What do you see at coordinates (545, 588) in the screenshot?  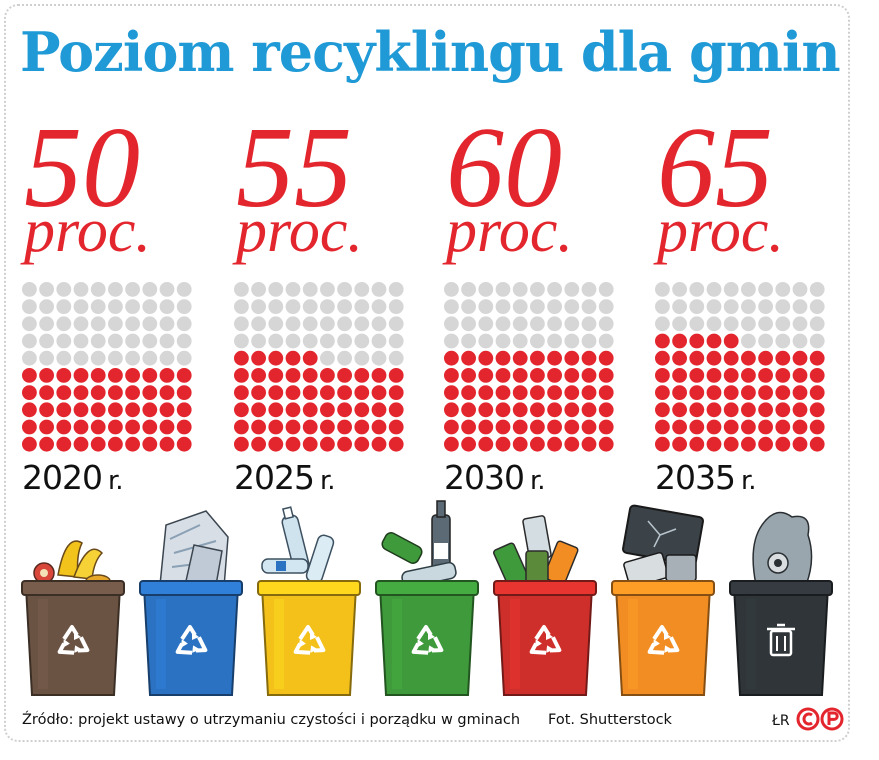 I see `bin-rim` at bounding box center [545, 588].